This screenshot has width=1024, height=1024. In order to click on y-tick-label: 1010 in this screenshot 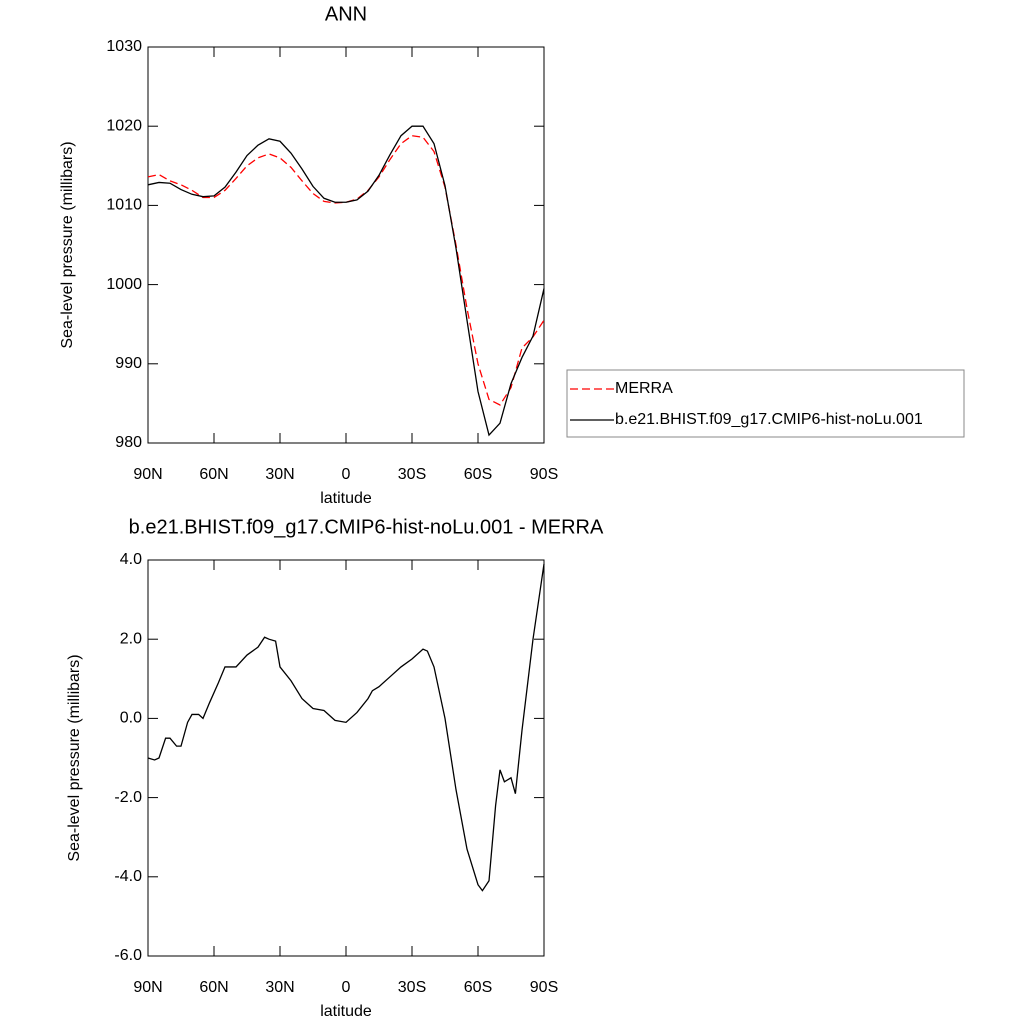, I will do `click(124, 205)`.